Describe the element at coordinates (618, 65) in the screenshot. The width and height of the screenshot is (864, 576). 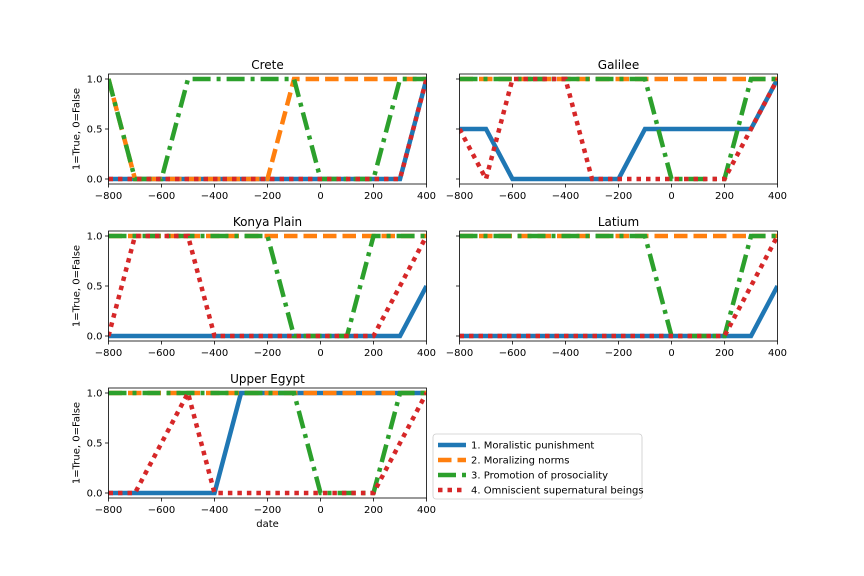
I see `panel-title: Galilee` at that location.